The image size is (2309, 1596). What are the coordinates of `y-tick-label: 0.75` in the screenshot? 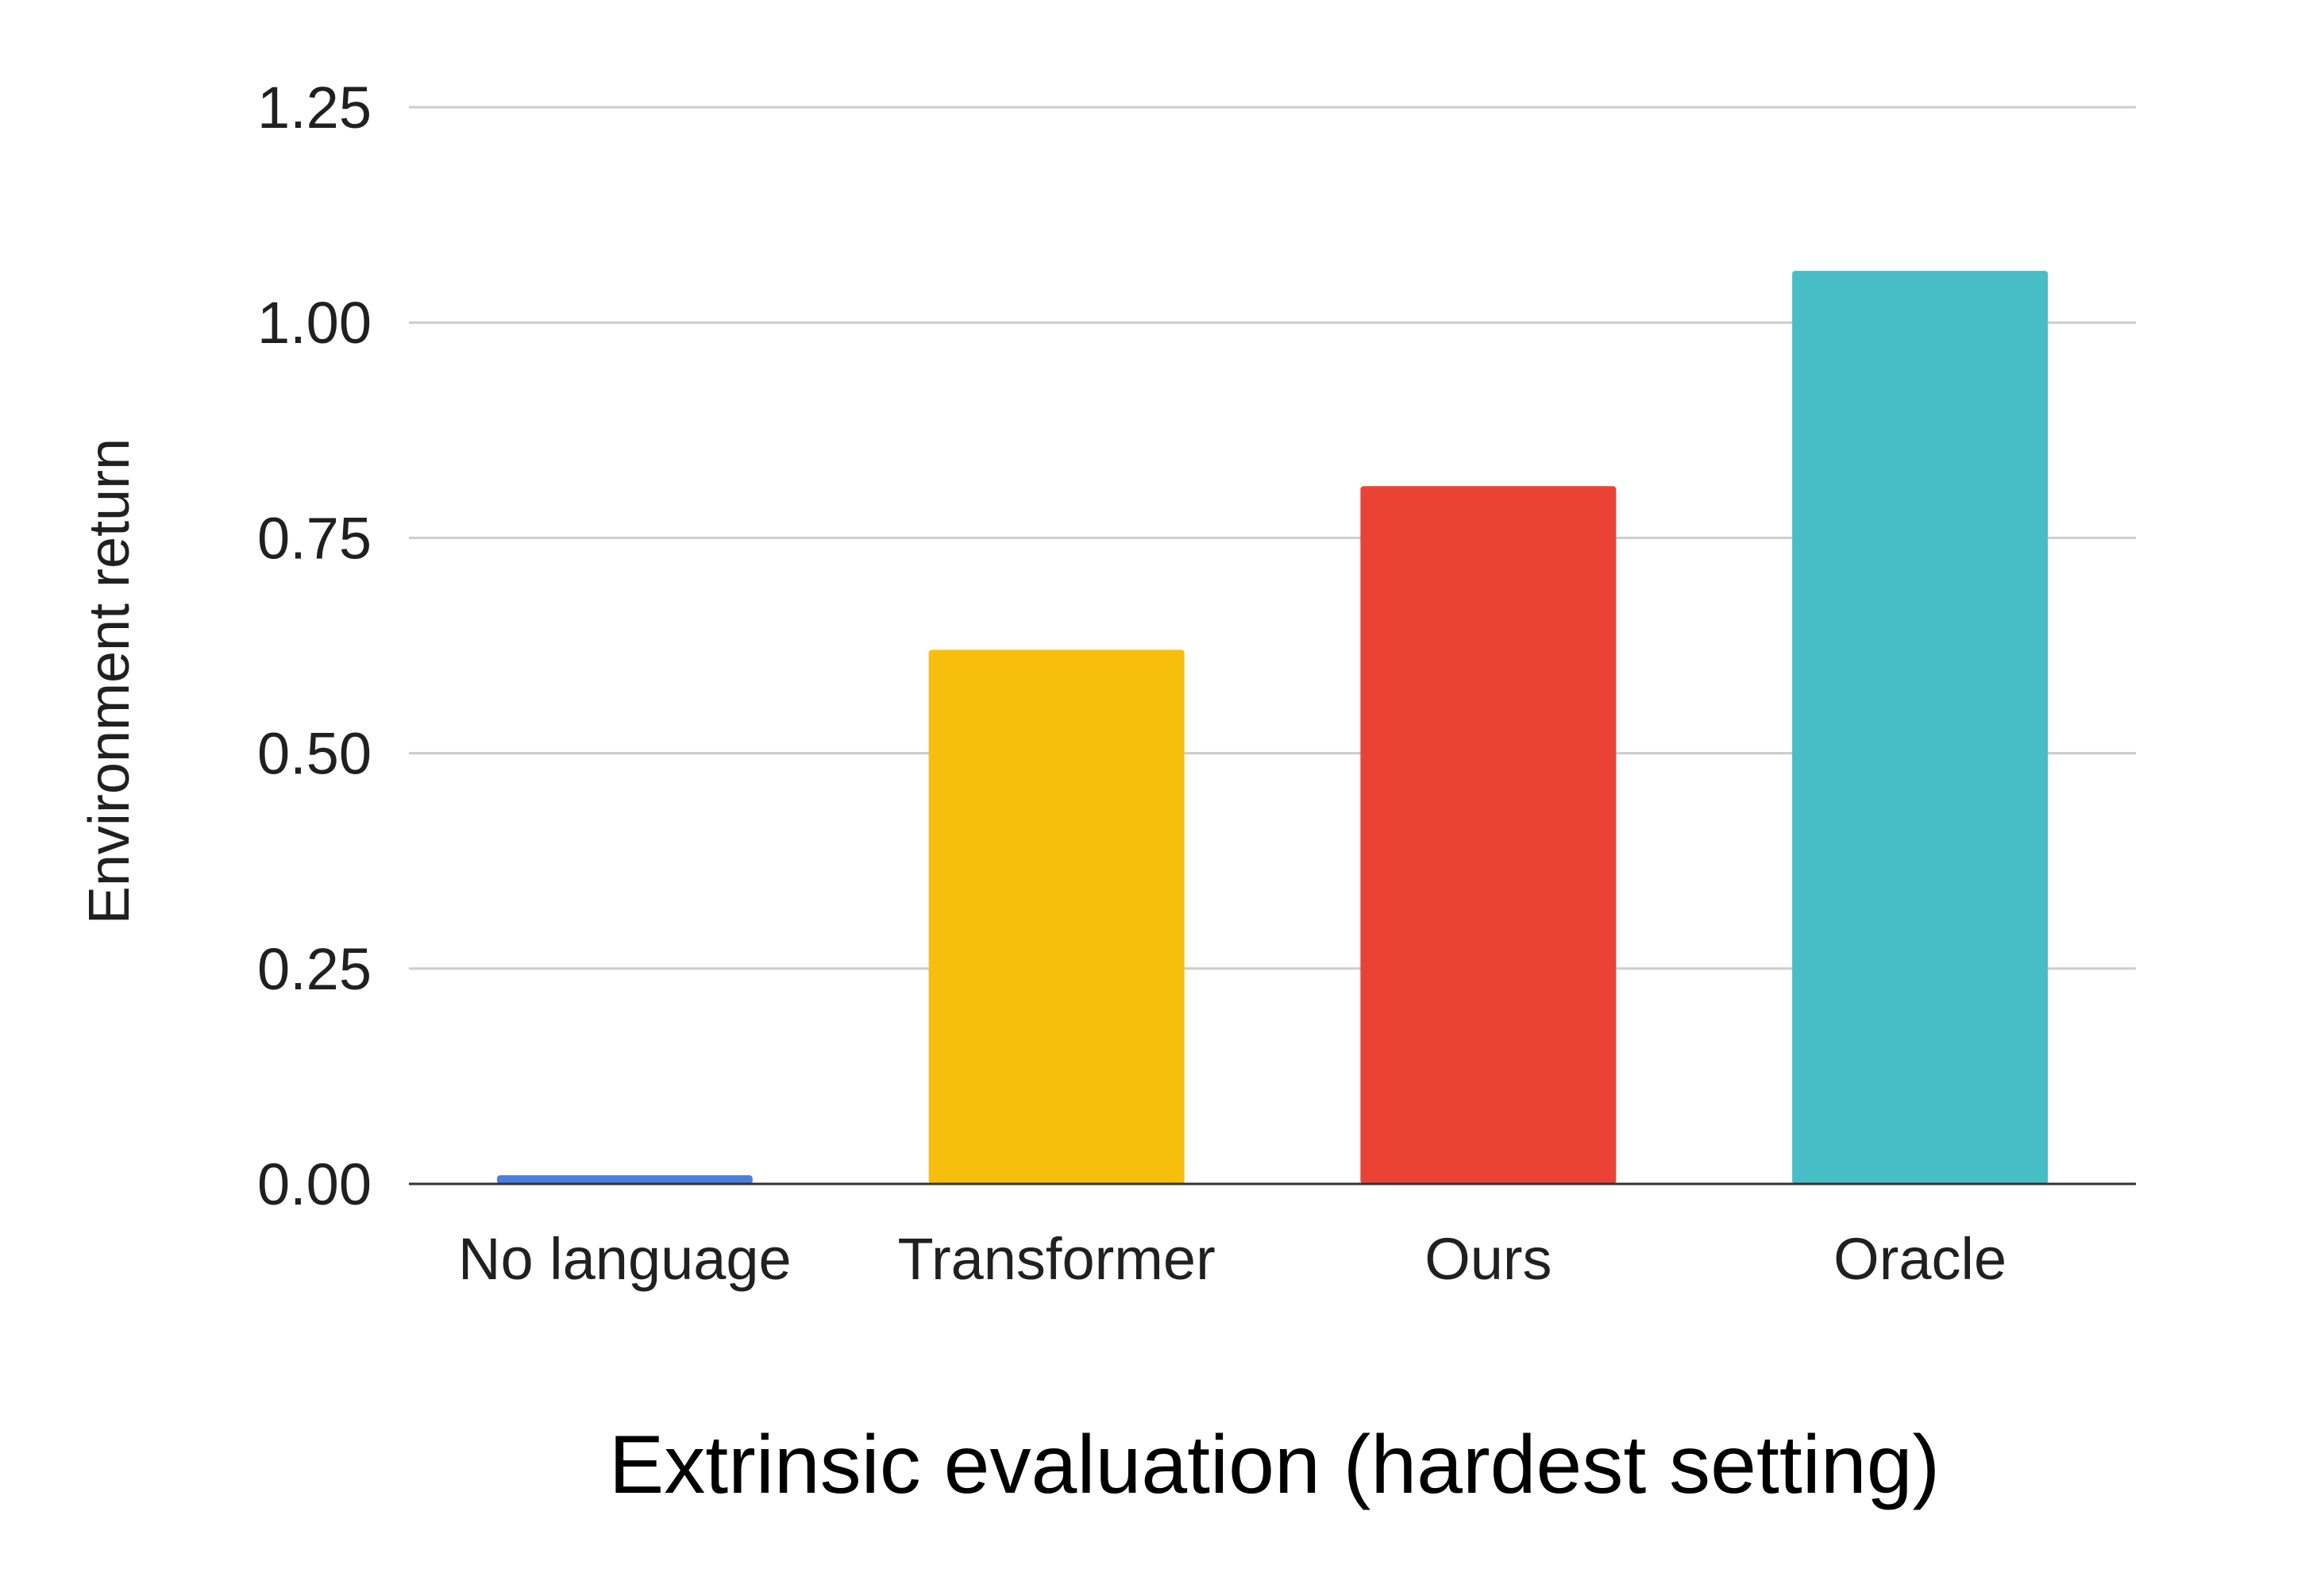 It's located at (314, 538).